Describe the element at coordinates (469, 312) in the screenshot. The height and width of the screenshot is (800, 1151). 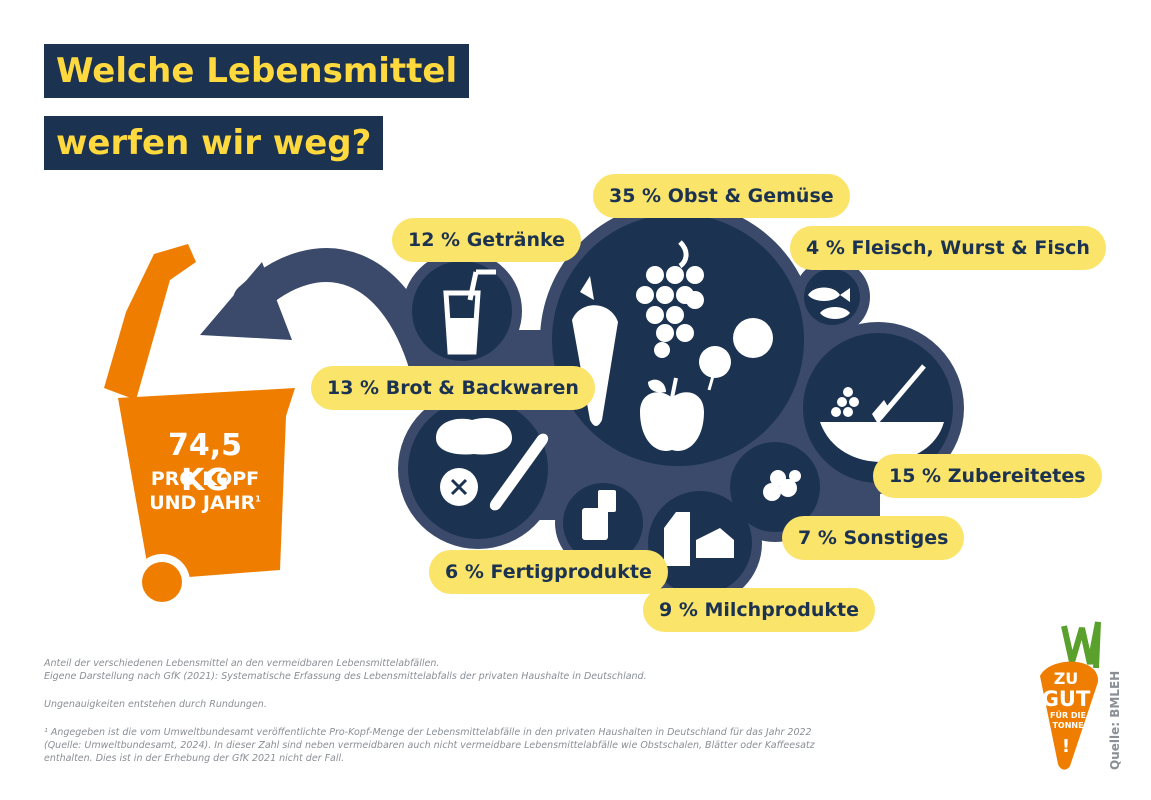
I see `drink-glass-icon` at that location.